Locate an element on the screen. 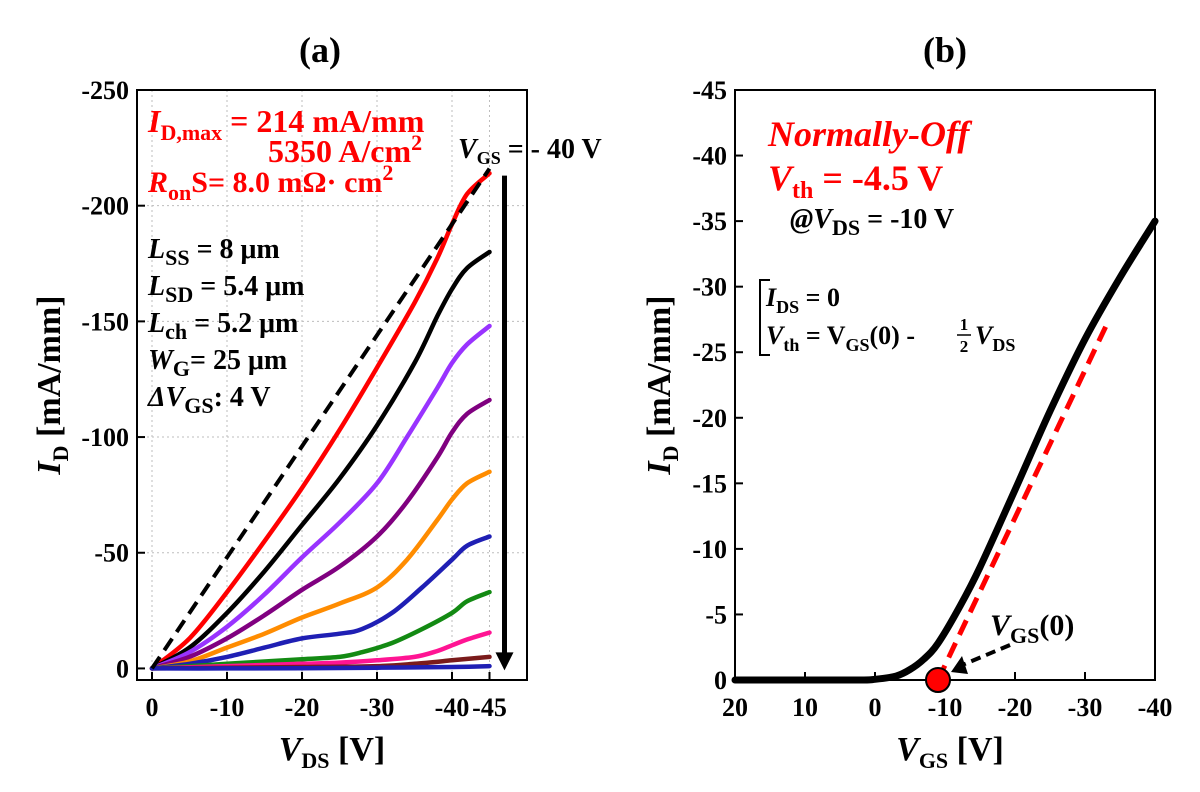 This screenshot has width=1200, height=792. panel-a-ylabel-main: I is located at coordinates (49, 468).